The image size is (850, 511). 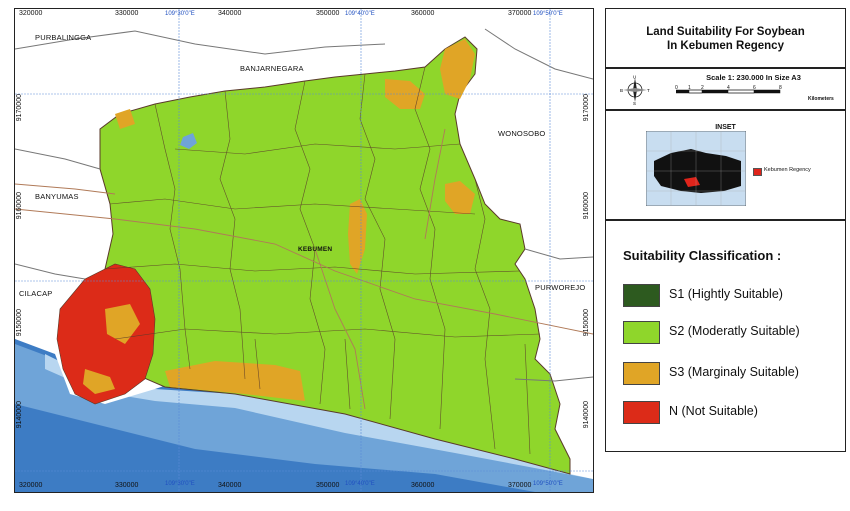 What do you see at coordinates (641, 295) in the screenshot?
I see `legend-swatch-s1` at bounding box center [641, 295].